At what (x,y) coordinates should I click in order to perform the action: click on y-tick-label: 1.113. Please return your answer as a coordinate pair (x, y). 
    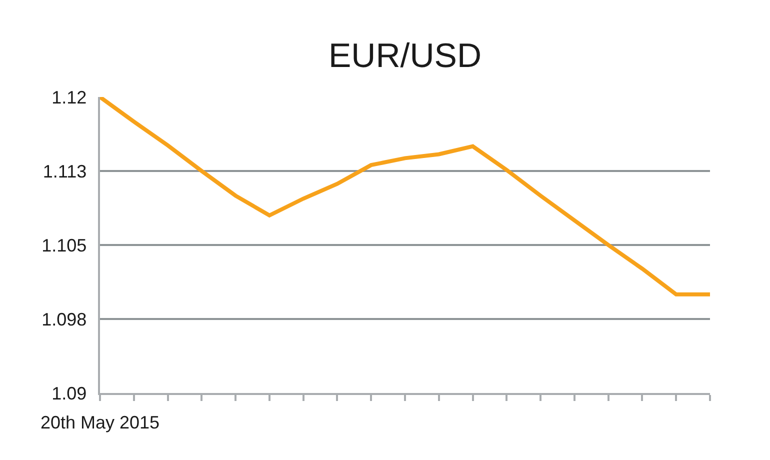
    Looking at the image, I should click on (64, 171).